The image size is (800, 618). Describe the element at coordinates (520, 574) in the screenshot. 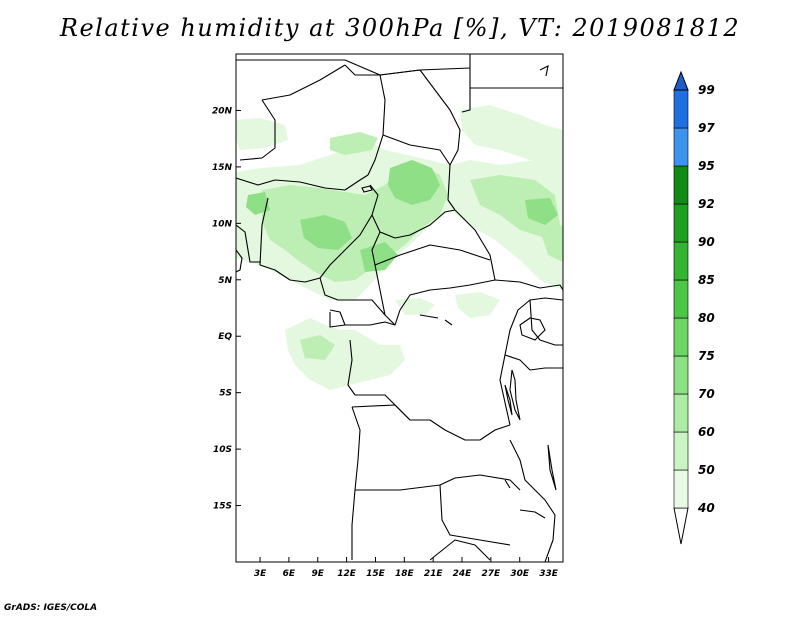

I see `lon-tick-label: 30E` at that location.